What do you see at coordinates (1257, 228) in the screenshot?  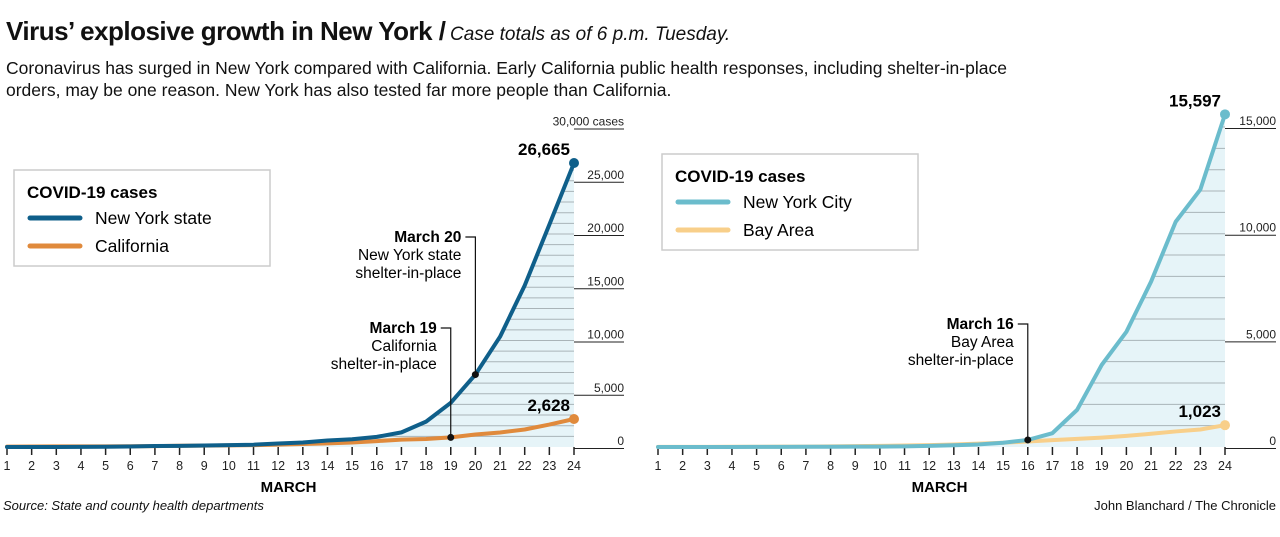 I see `y-tick-label: 10,000` at bounding box center [1257, 228].